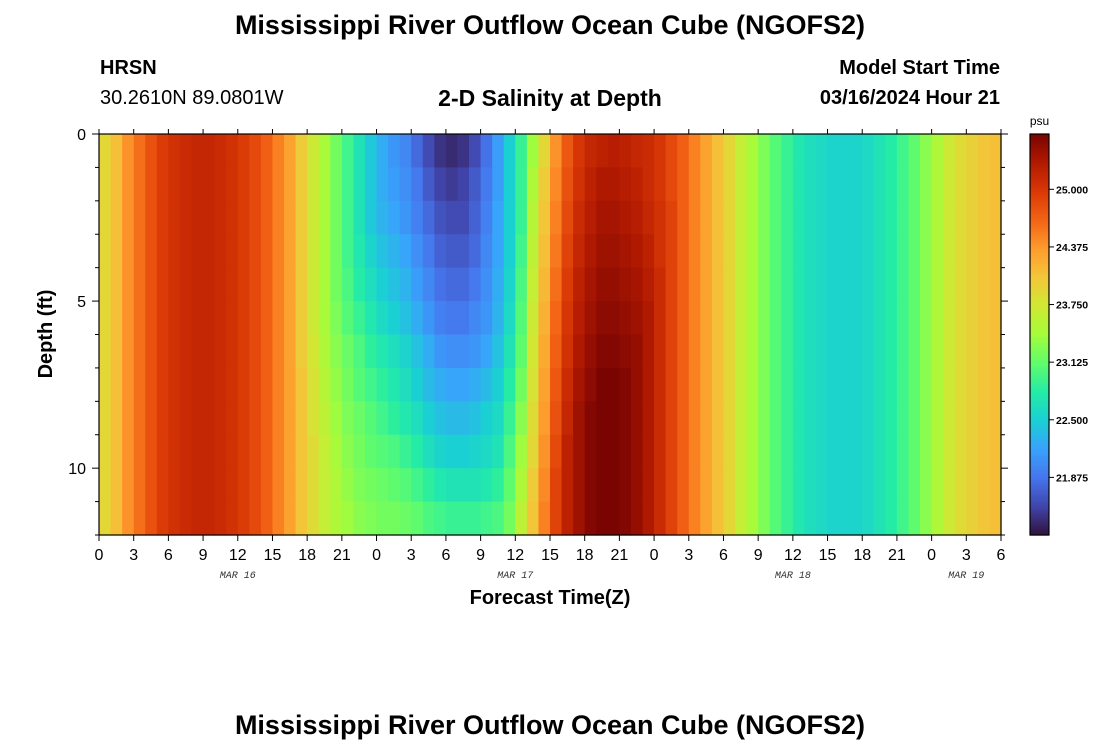 The height and width of the screenshot is (750, 1100). What do you see at coordinates (128, 68) in the screenshot?
I see `station-id: HRSN` at bounding box center [128, 68].